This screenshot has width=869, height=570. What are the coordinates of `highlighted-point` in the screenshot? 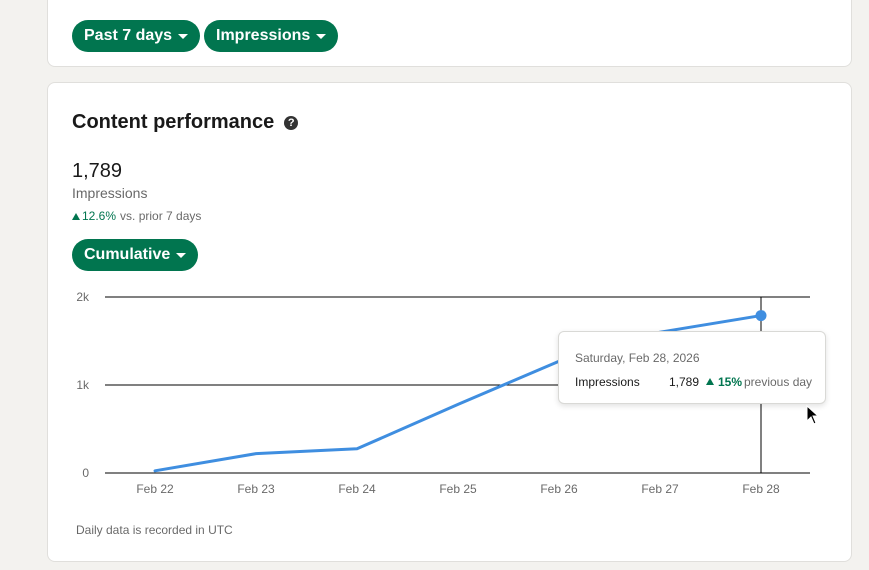 It's located at (761, 316).